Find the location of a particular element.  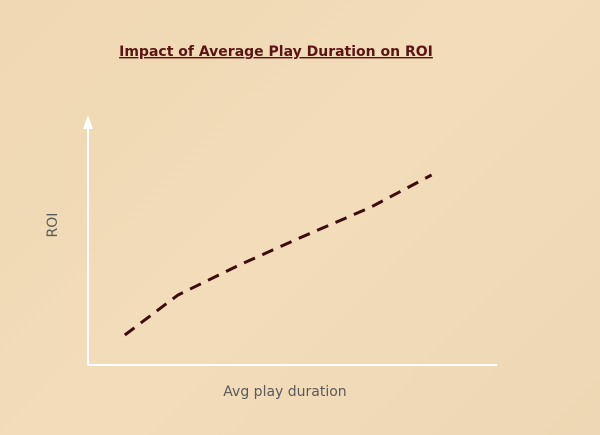

chart-title: Impact of Average Play Duration on ROI is located at coordinates (276, 52).